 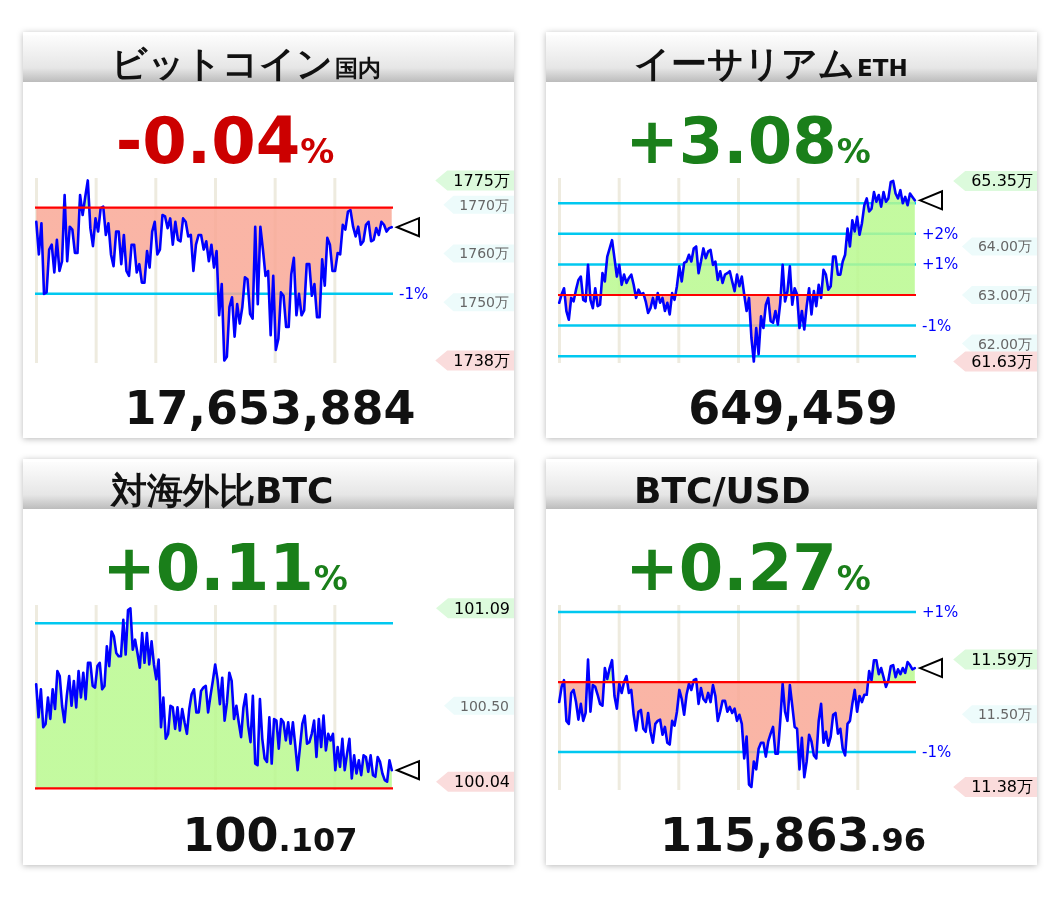 I want to click on text: 100.107, so click(x=270, y=835).